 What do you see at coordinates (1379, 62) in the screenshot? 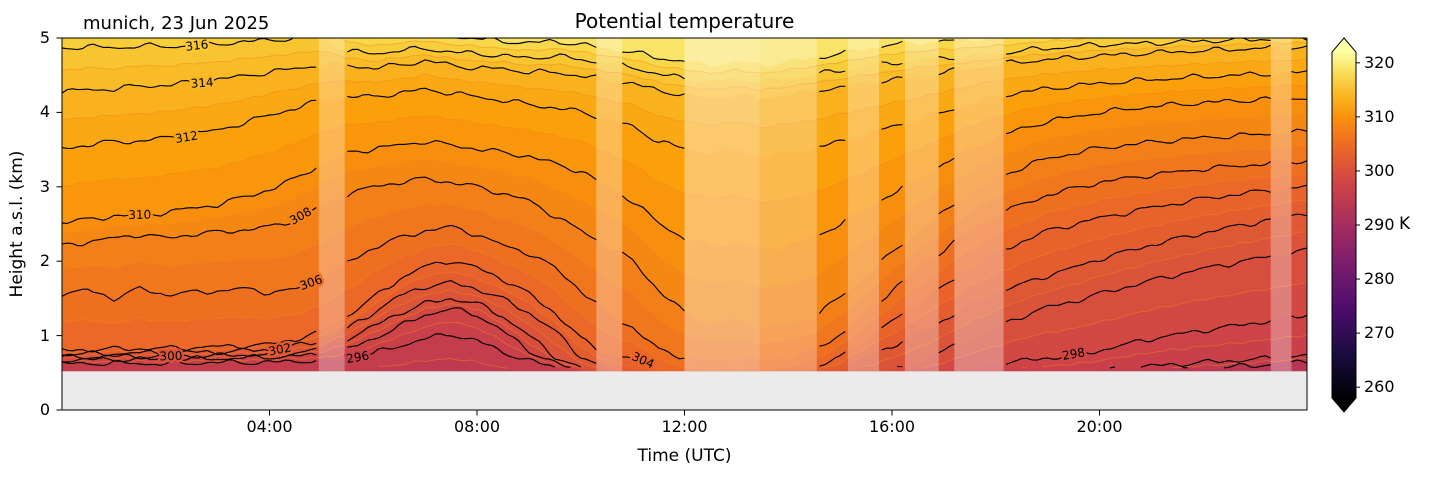
I see `colorbar-tick-label: 320` at bounding box center [1379, 62].